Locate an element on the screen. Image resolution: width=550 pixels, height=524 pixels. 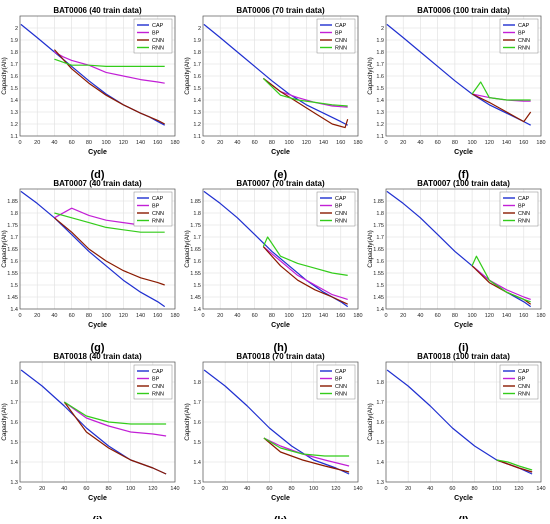
legend-label: CNN is located at coordinates (341, 214).